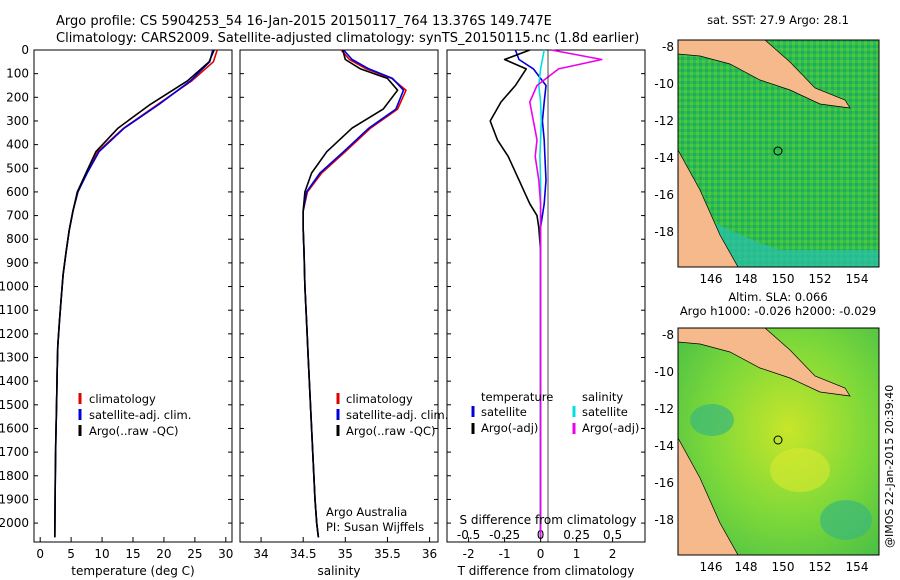 This screenshot has width=900, height=580. Describe the element at coordinates (576, 535) in the screenshot. I see `s-tick-label: 0.25` at that location.